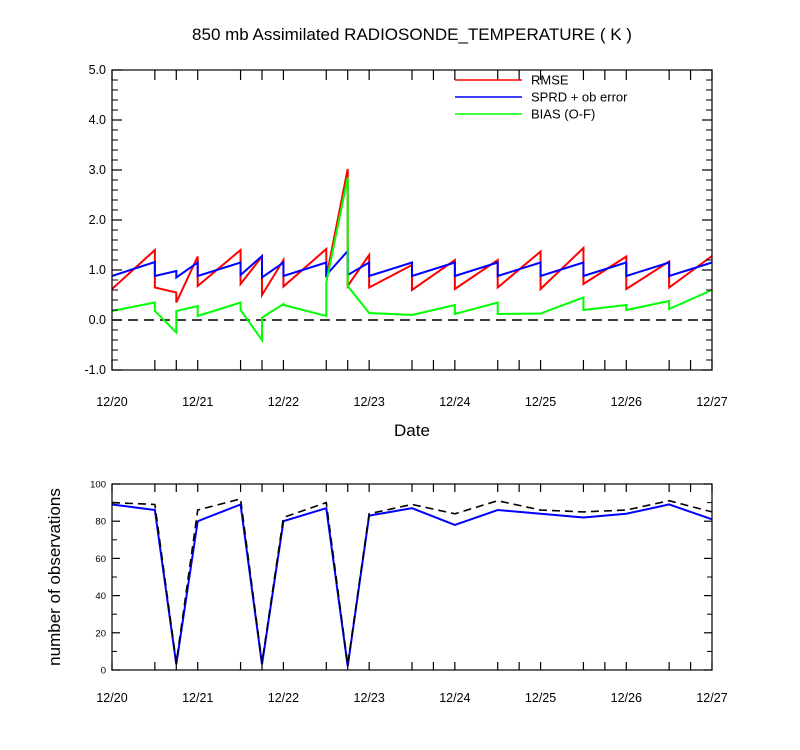 Image resolution: width=800 pixels, height=750 pixels. What do you see at coordinates (100, 633) in the screenshot?
I see `y-tick-label: 20` at bounding box center [100, 633].